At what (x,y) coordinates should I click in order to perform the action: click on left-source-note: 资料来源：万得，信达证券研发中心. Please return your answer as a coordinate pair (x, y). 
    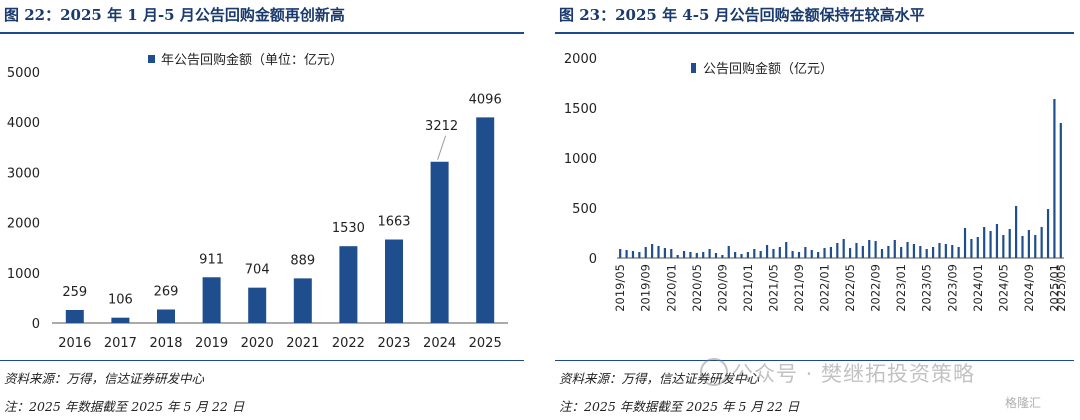
    Looking at the image, I should click on (104, 378).